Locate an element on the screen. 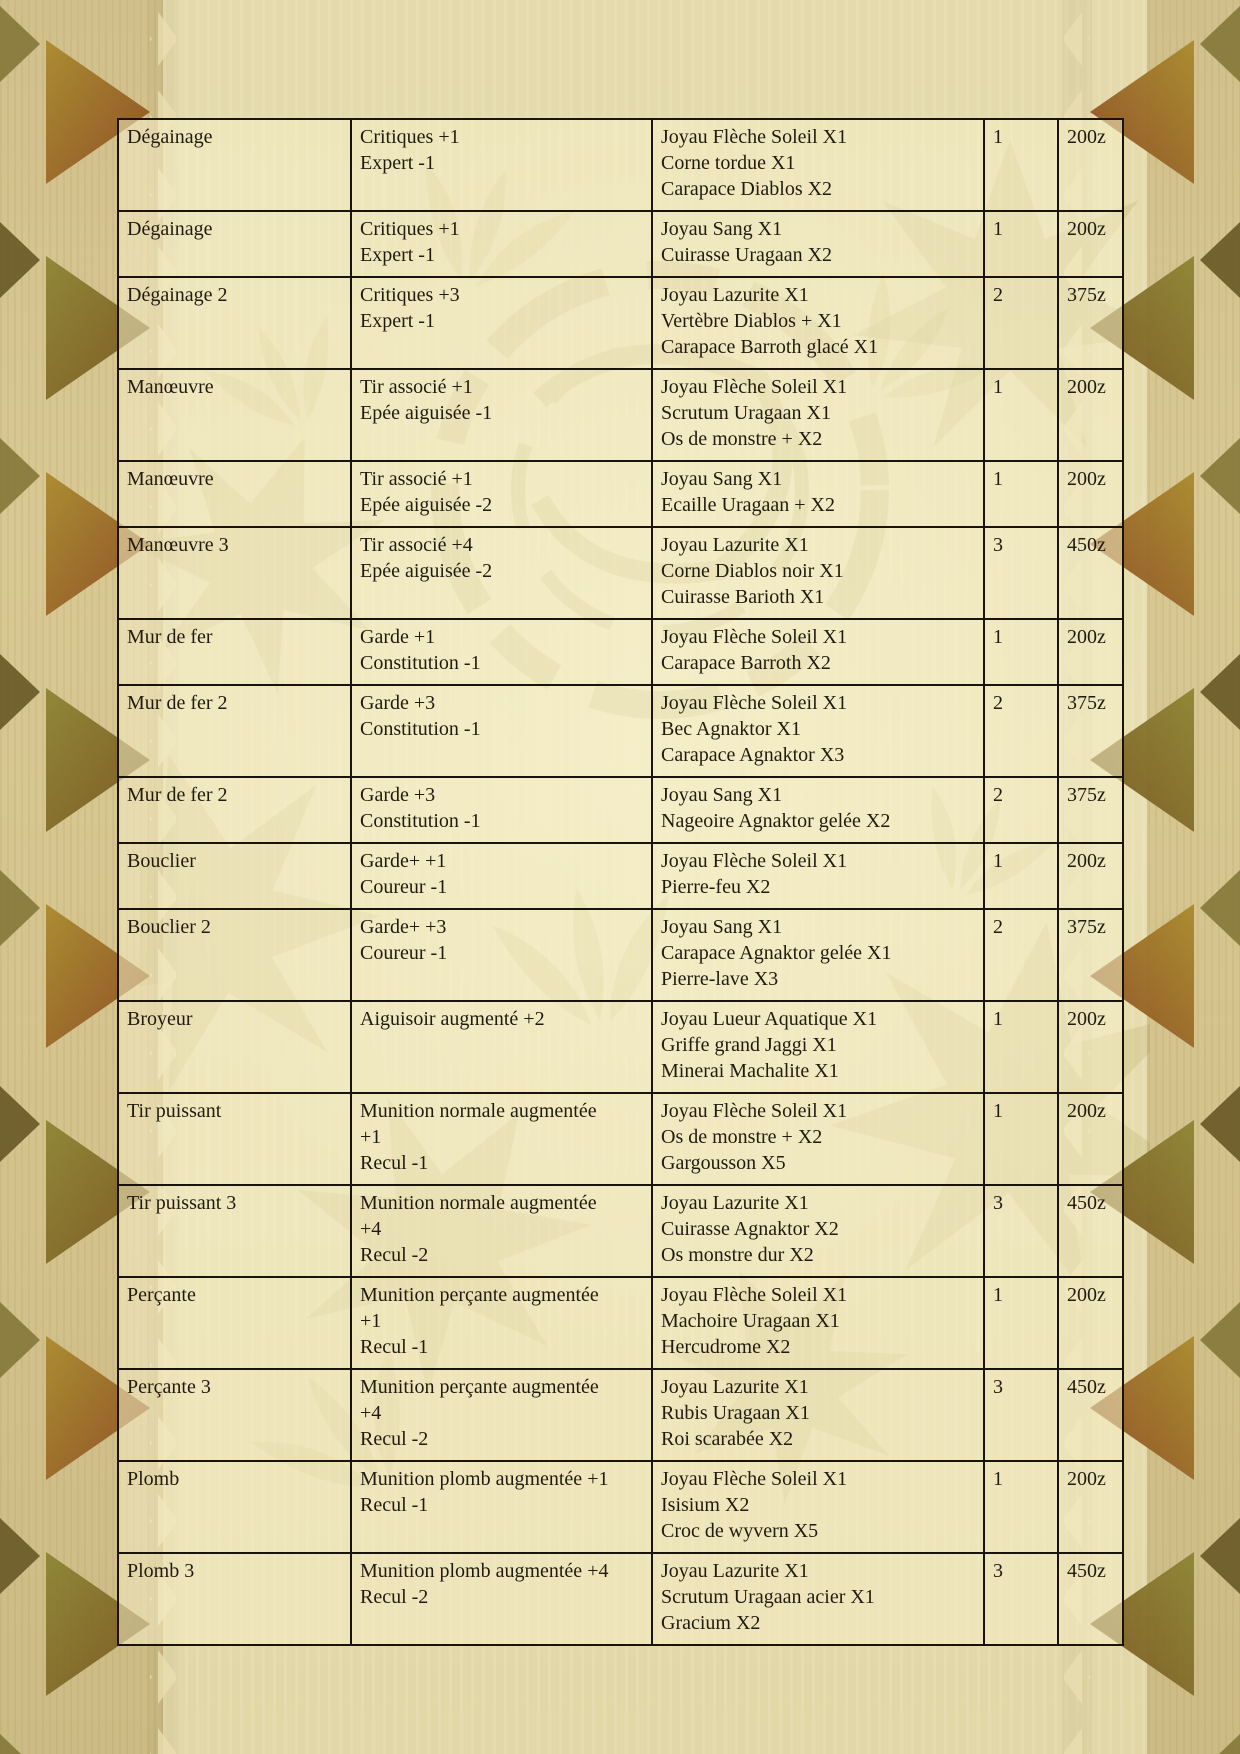 The image size is (1240, 1754). jewel-name-cell: Plomb 3 is located at coordinates (234, 1599).